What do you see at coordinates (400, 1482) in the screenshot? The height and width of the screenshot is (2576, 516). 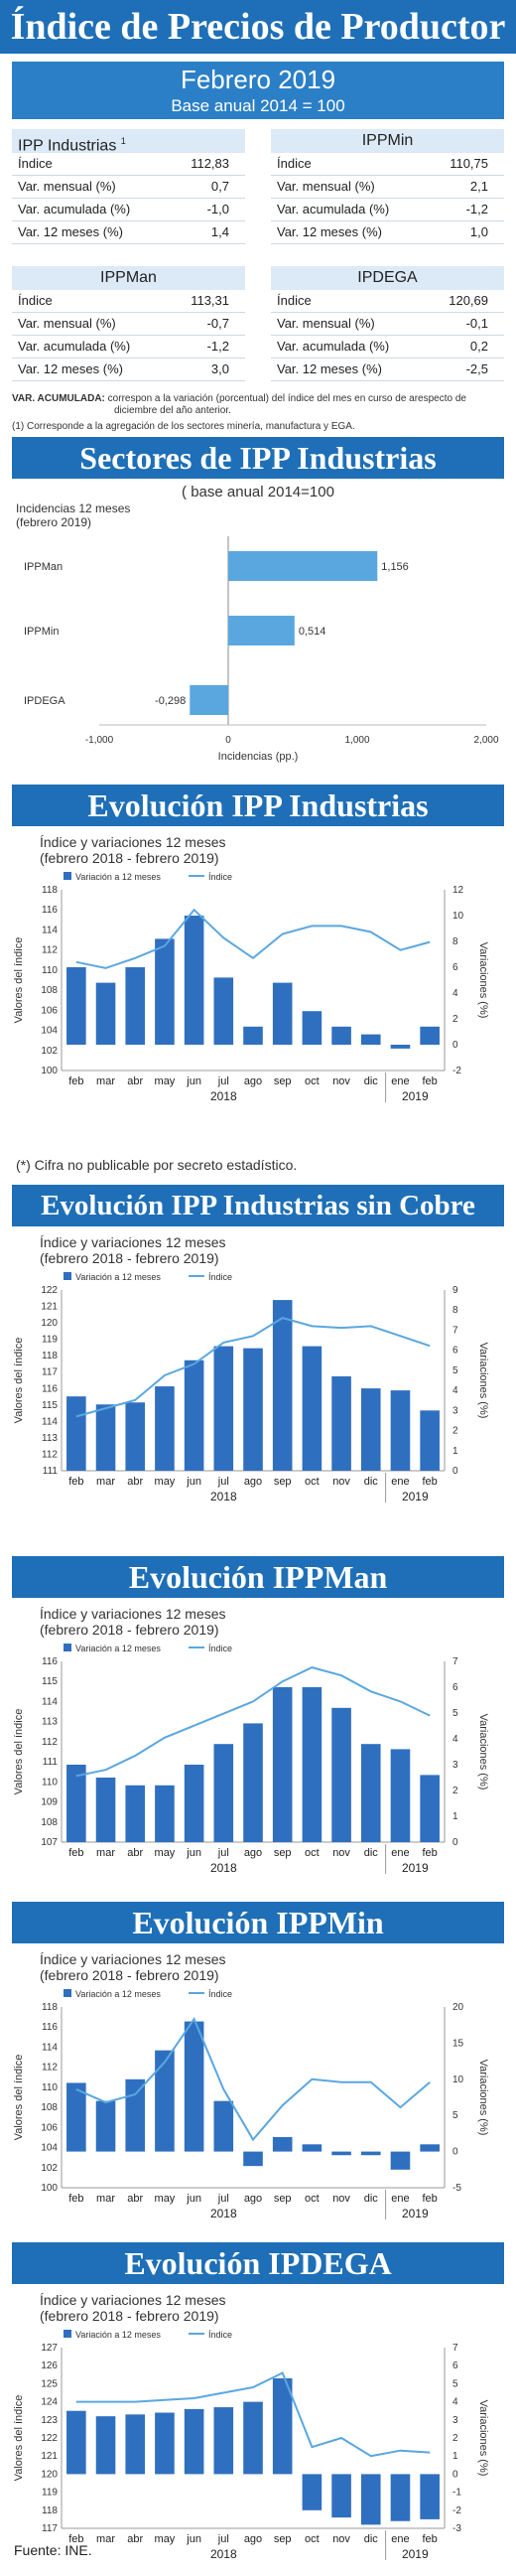 I see `x-tick-label: ene` at bounding box center [400, 1482].